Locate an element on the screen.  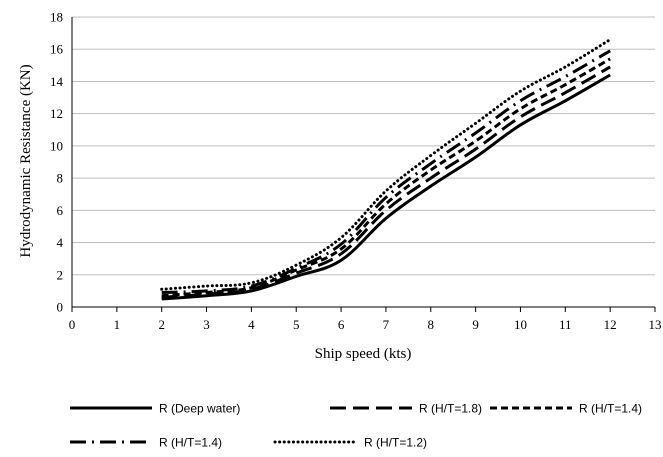
x-tick-label: 10 is located at coordinates (520, 324).